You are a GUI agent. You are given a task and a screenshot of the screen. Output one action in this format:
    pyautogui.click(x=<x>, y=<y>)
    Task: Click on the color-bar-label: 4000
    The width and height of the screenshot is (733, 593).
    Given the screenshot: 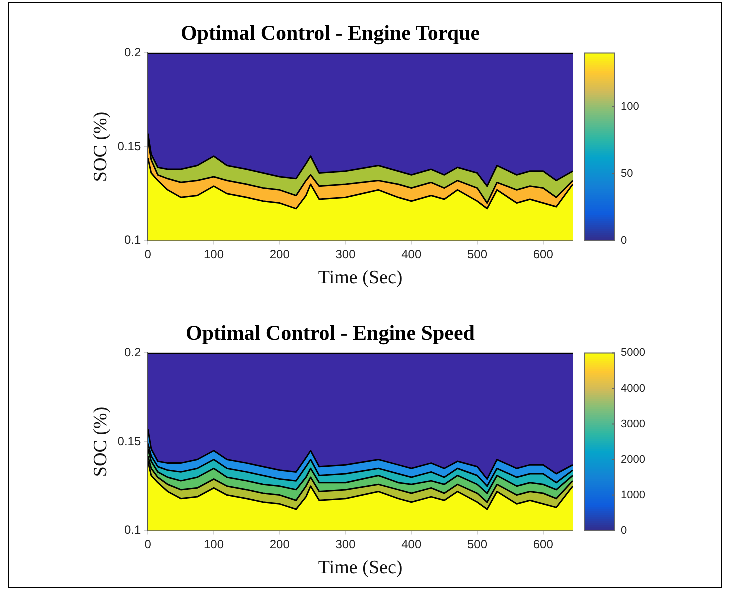 What is the action you would take?
    pyautogui.click(x=633, y=388)
    